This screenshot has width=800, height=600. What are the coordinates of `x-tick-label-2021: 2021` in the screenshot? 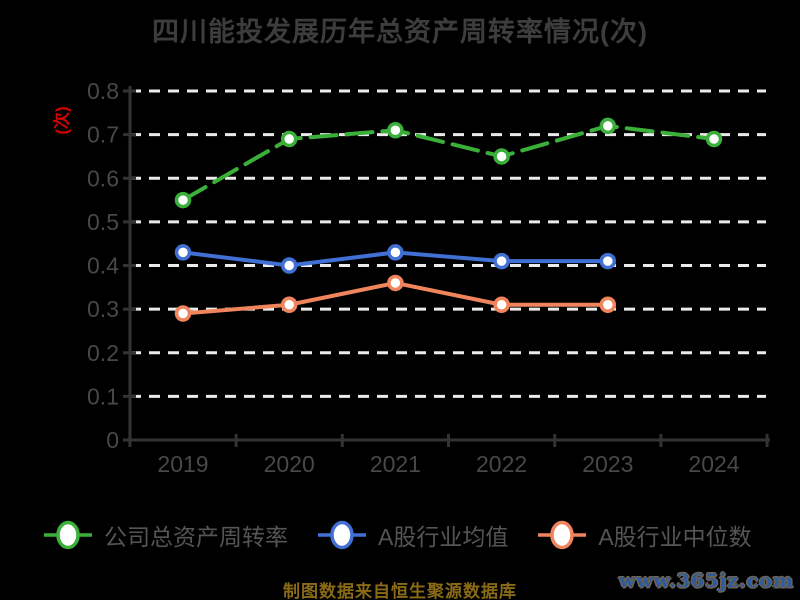 It's located at (395, 464).